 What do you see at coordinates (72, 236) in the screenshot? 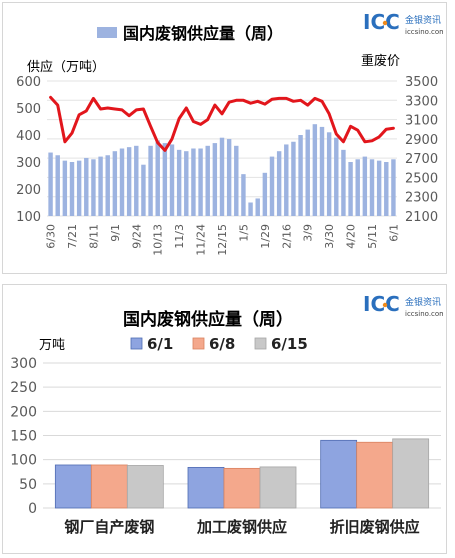
I see `x-tick-label: 7/21` at bounding box center [72, 236].